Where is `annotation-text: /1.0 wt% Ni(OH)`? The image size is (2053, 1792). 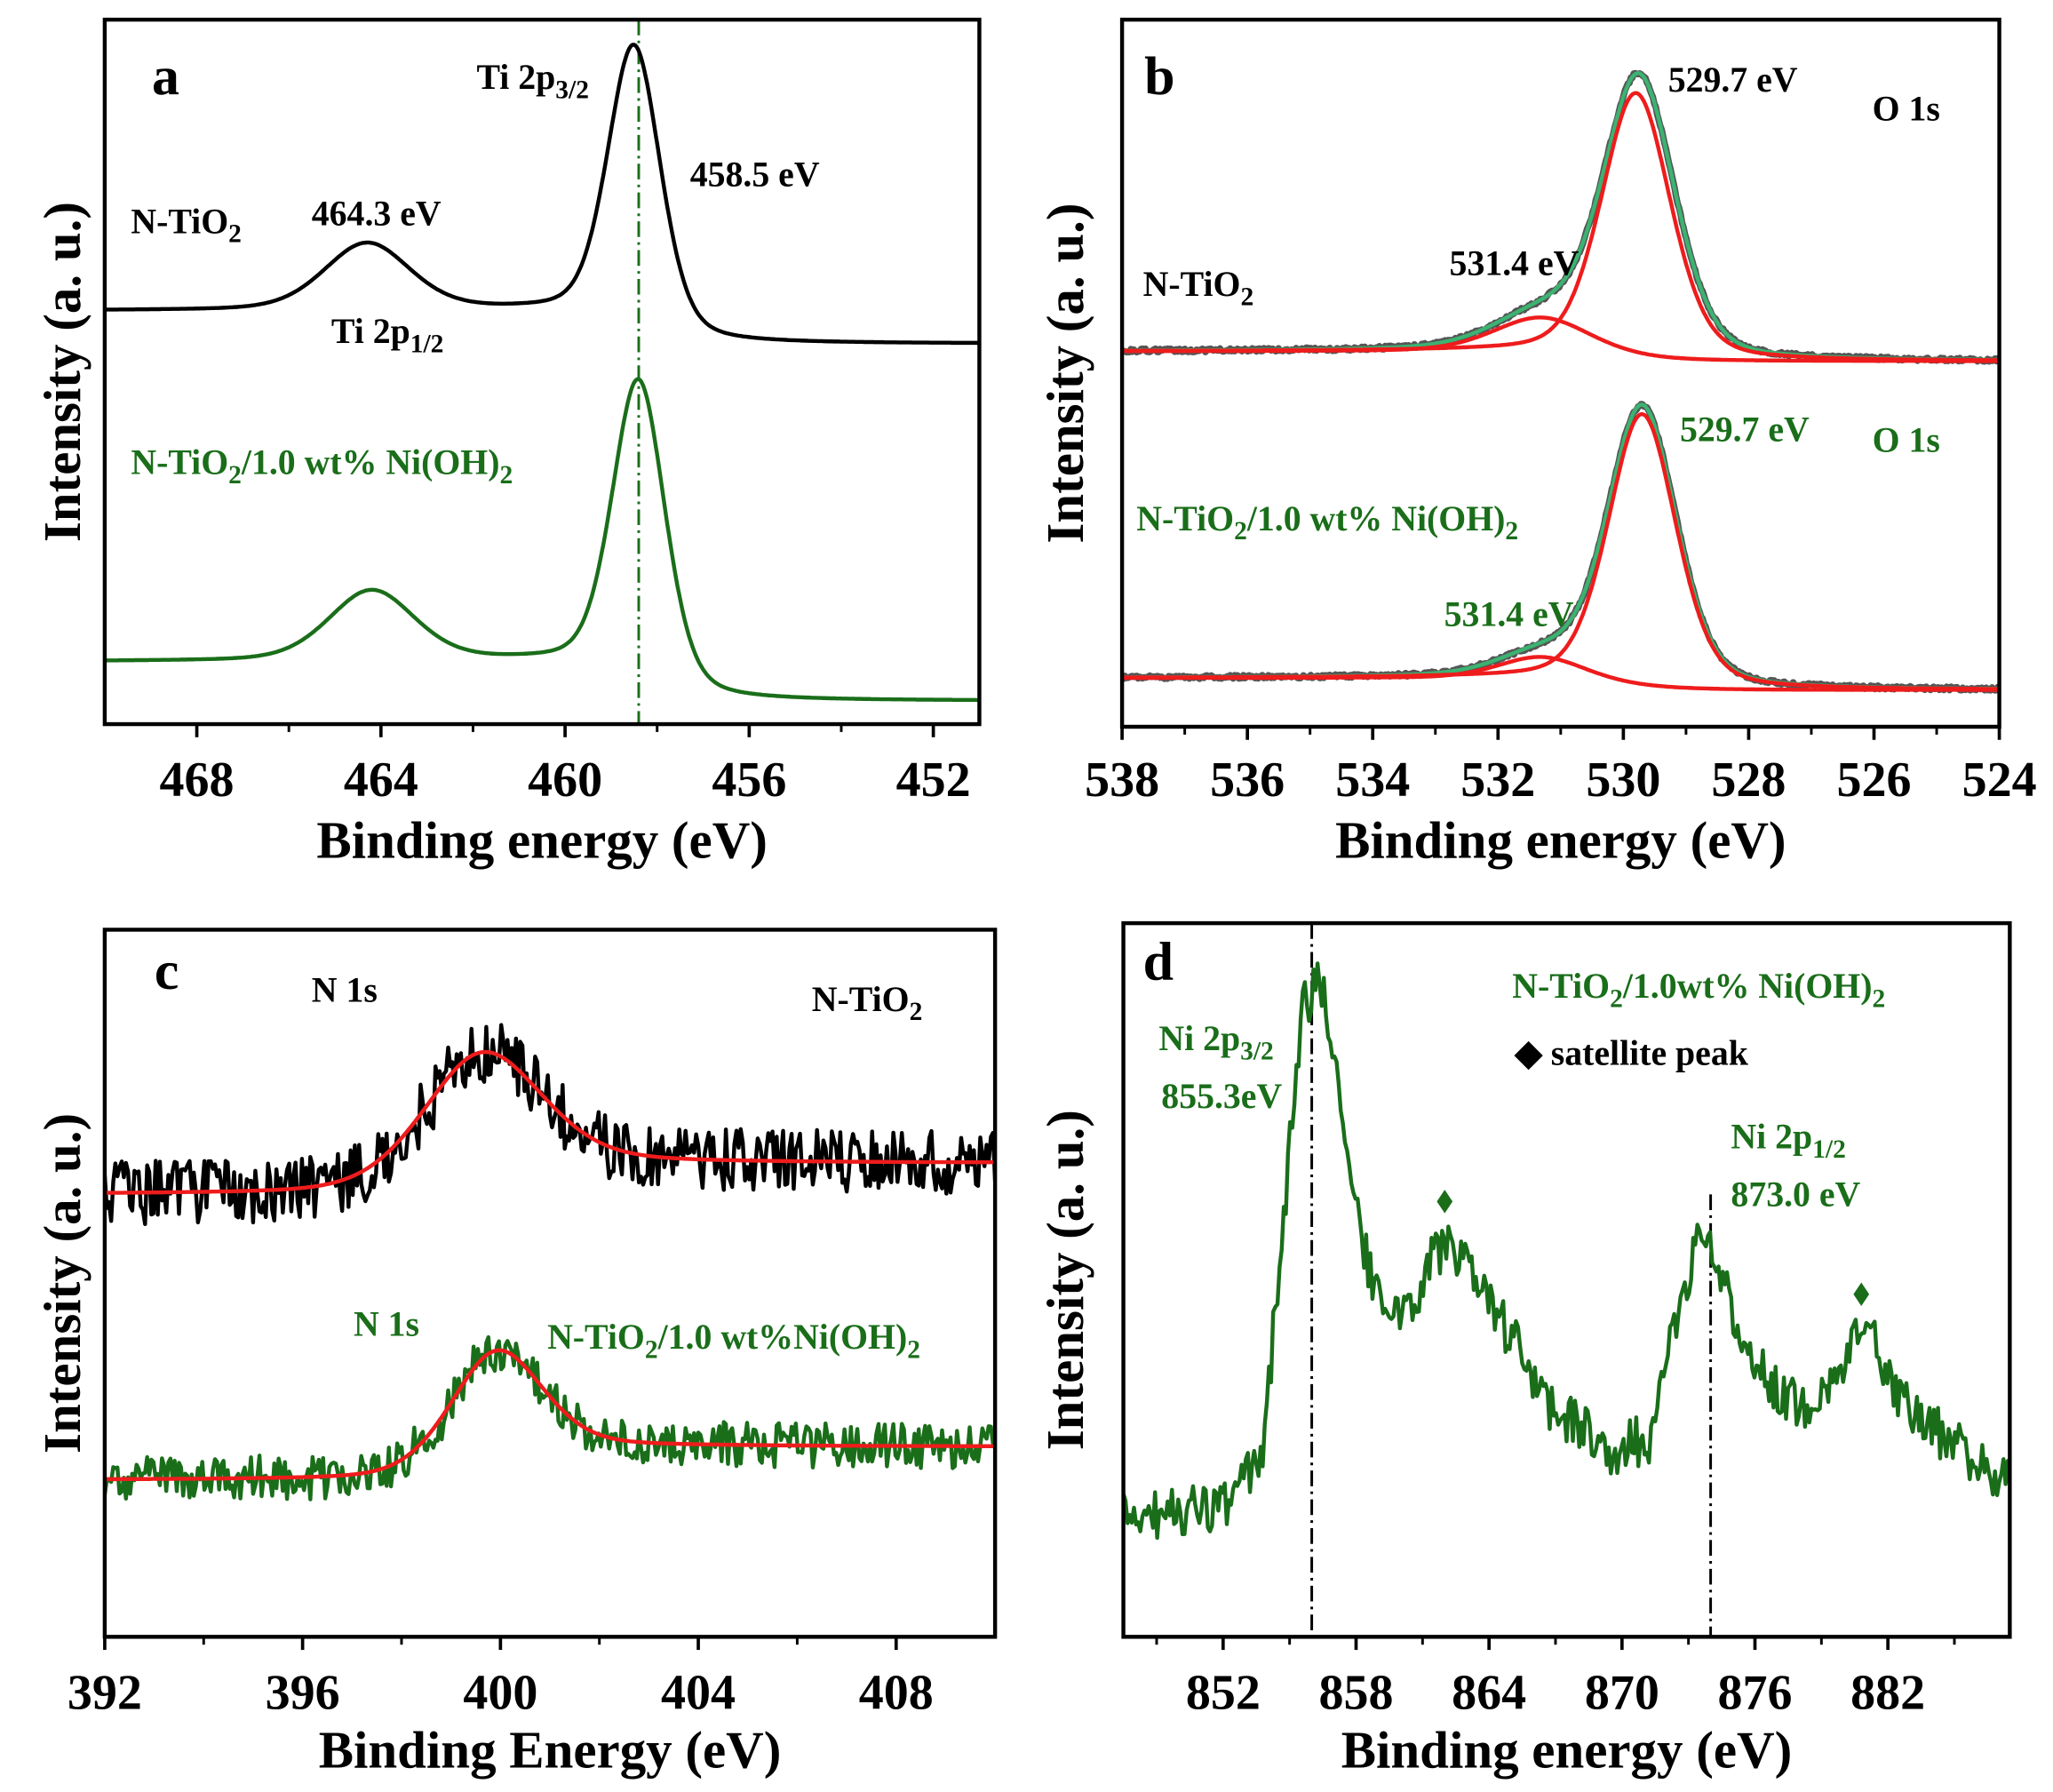 annotation-text: /1.0 wt% Ni(OH) is located at coordinates (370, 463).